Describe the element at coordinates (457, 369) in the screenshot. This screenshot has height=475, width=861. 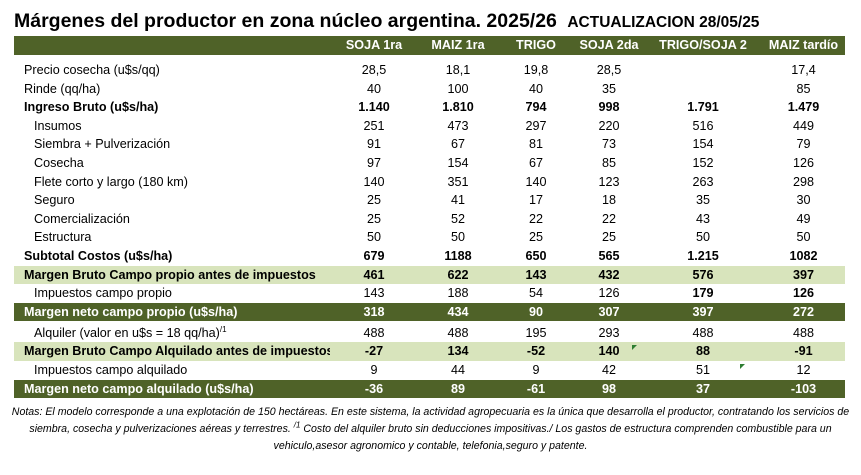
I see `cell: 44` at that location.